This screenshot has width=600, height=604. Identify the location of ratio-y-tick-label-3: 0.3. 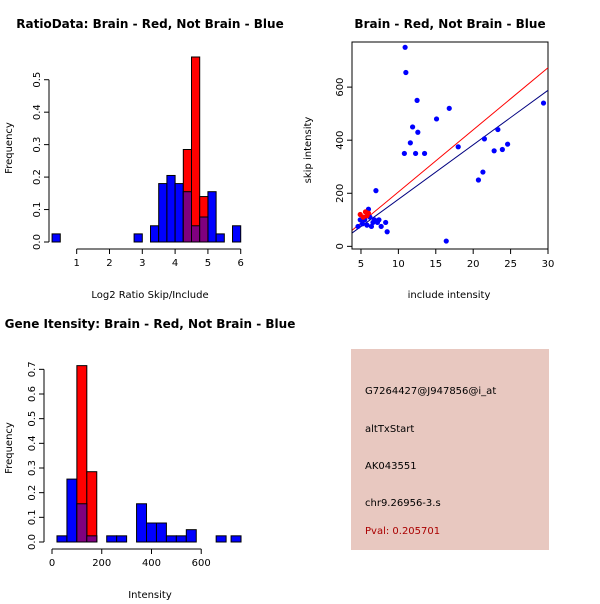
(37, 145).